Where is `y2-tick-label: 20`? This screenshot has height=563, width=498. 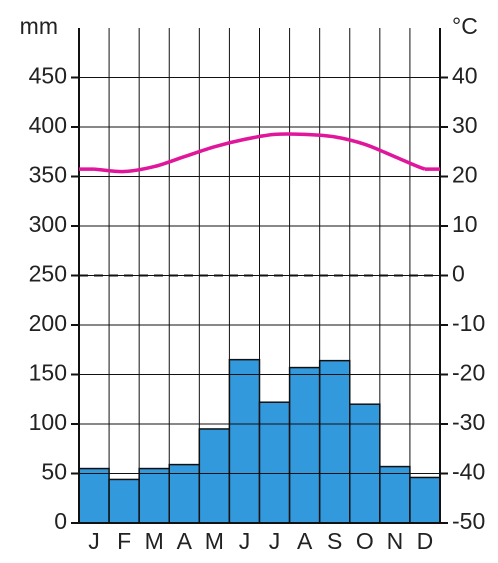
y2-tick-label: 20 is located at coordinates (465, 175).